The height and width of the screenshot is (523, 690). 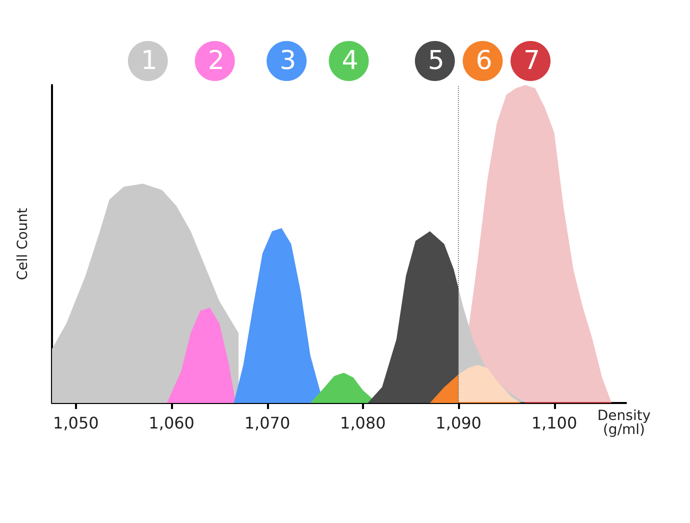 I want to click on text: 6, so click(x=484, y=61).